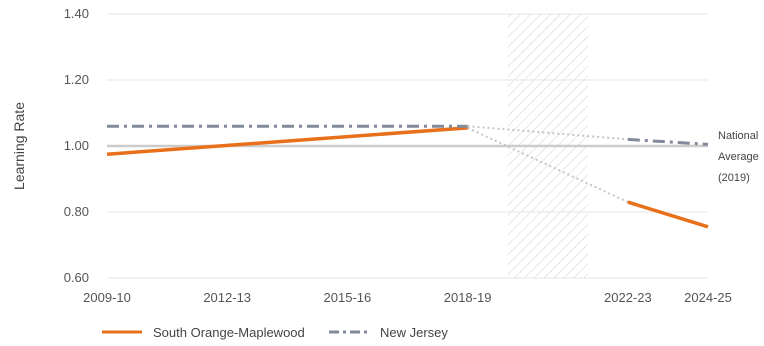 This screenshot has width=764, height=346. I want to click on y-tick-label-0-60: 0.60, so click(76, 277).